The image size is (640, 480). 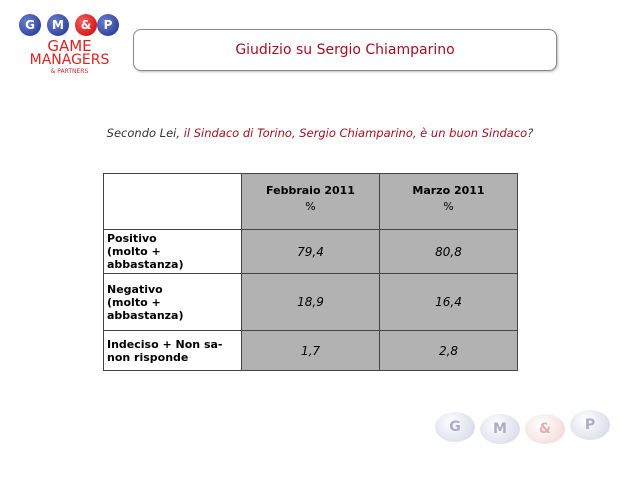 I want to click on value-cell: 80,8, so click(x=448, y=251).